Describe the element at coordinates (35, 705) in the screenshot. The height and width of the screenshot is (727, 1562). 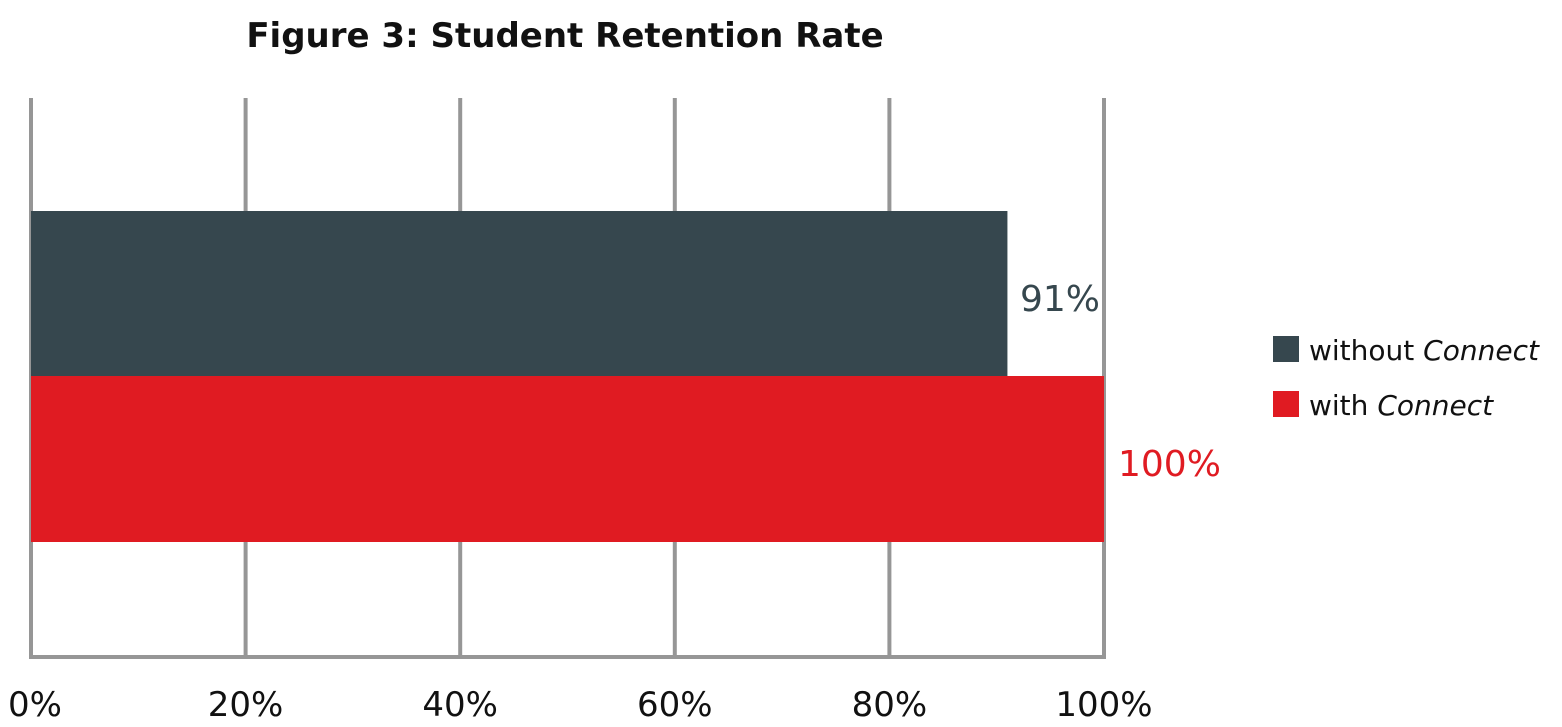
I see `x-tick-label: 0%` at that location.